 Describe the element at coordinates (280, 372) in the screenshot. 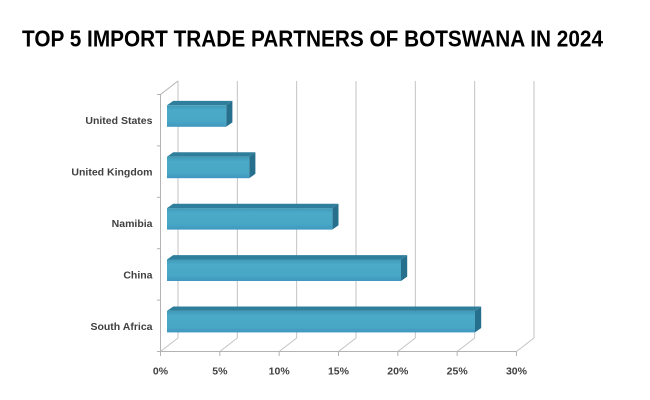

I see `svg-text: 10%` at that location.